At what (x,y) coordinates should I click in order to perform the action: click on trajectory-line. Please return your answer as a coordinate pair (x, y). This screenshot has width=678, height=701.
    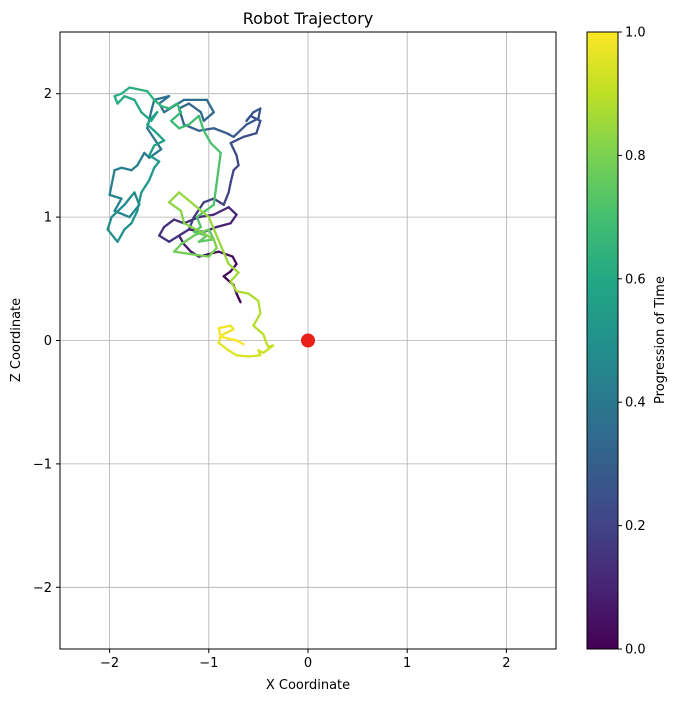
    Looking at the image, I should click on (190, 222).